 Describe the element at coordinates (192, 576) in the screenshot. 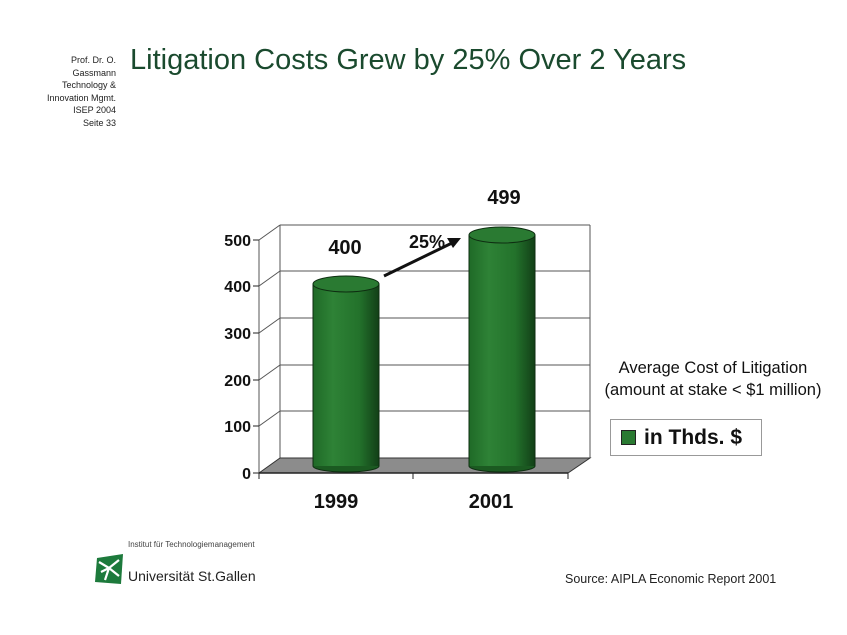

I see `university-name: Universität St.Gallen` at that location.